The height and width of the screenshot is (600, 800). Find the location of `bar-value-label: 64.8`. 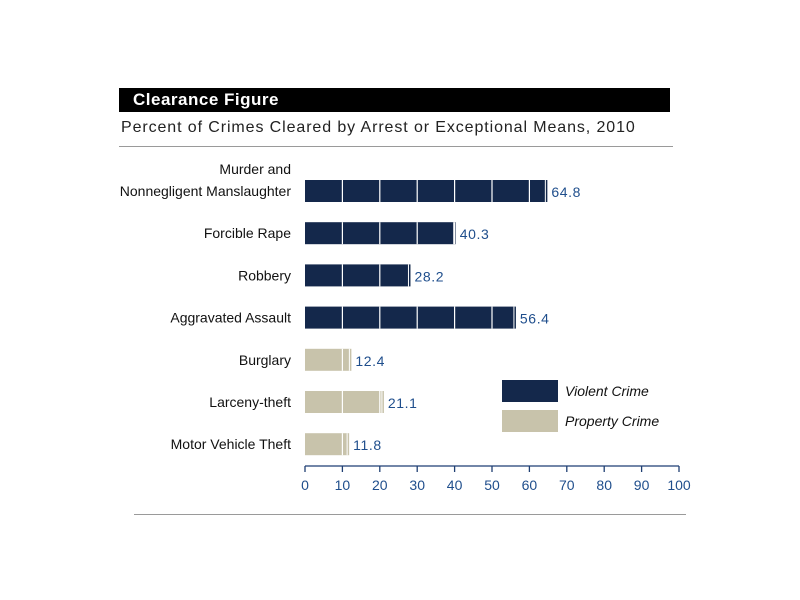

bar-value-label: 64.8 is located at coordinates (566, 192).